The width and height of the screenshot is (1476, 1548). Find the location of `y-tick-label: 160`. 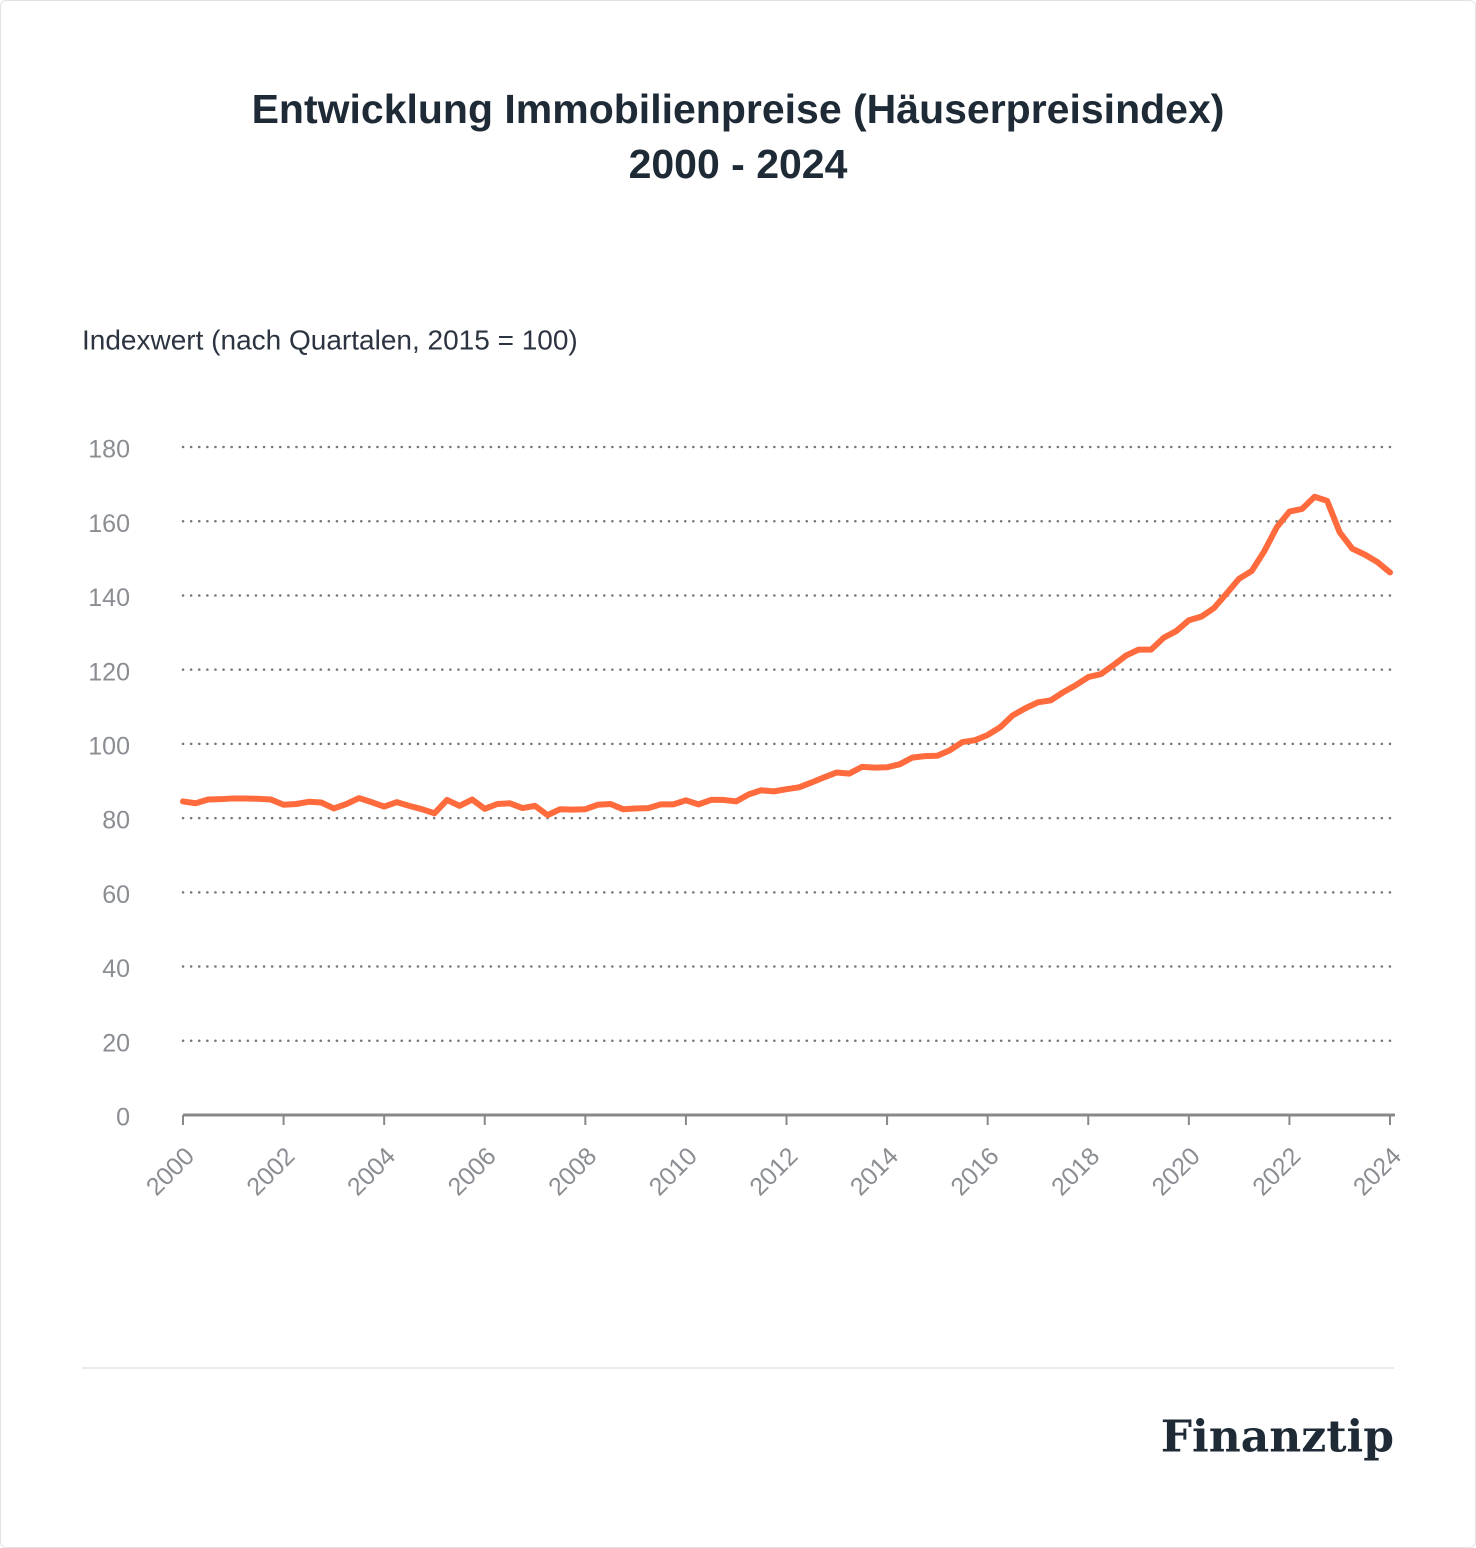

y-tick-label: 160 is located at coordinates (109, 524).